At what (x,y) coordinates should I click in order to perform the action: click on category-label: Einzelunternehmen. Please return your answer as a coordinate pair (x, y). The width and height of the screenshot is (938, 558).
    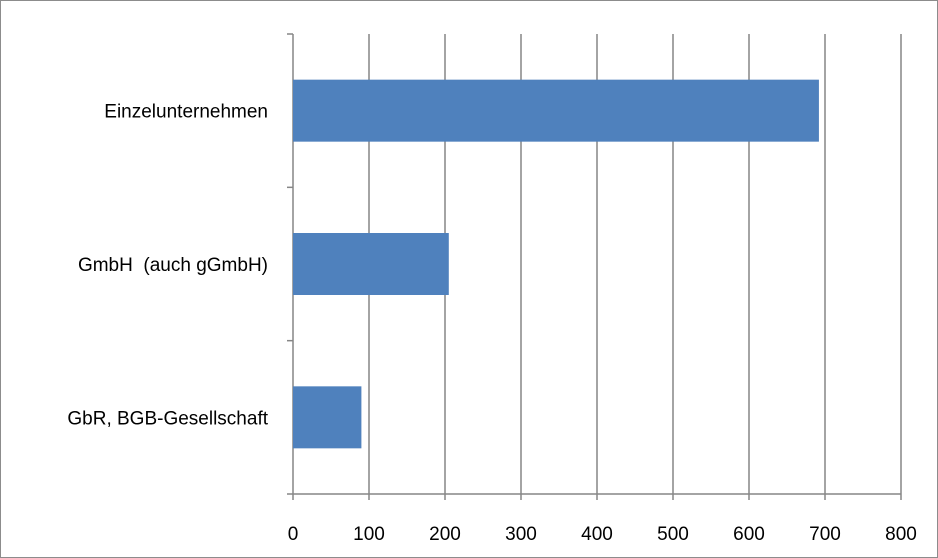
    Looking at the image, I should click on (186, 112).